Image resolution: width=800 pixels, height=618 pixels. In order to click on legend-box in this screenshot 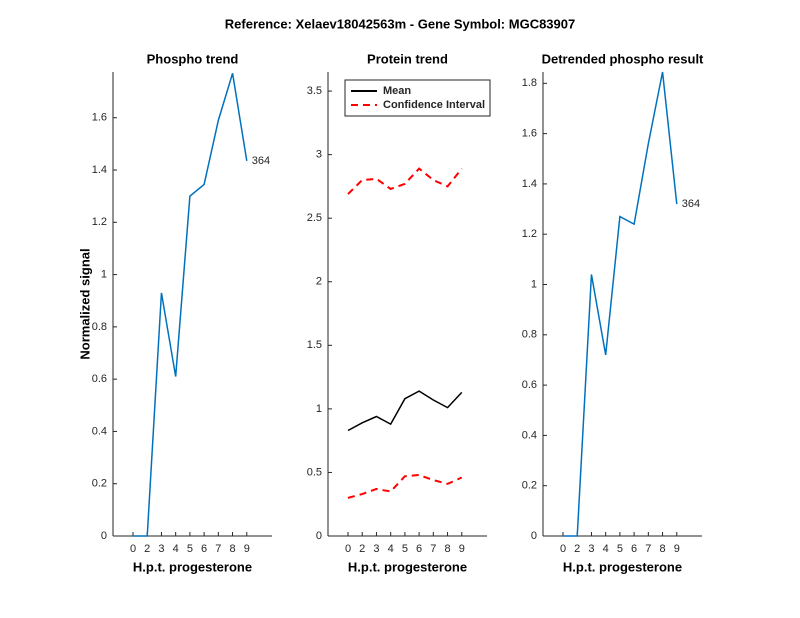, I will do `click(417, 98)`.